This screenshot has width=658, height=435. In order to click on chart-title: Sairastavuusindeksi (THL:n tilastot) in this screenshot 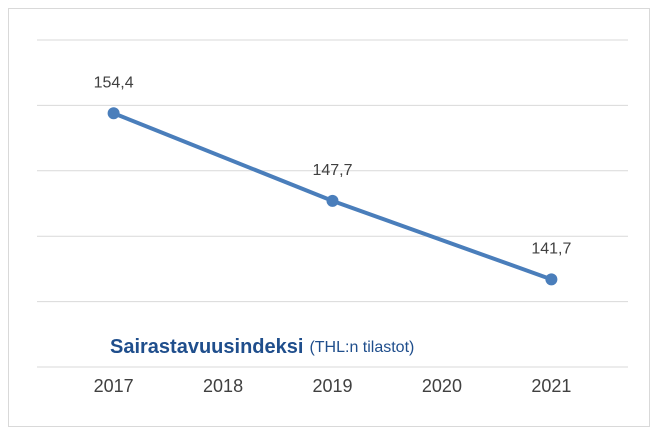, I will do `click(262, 347)`.